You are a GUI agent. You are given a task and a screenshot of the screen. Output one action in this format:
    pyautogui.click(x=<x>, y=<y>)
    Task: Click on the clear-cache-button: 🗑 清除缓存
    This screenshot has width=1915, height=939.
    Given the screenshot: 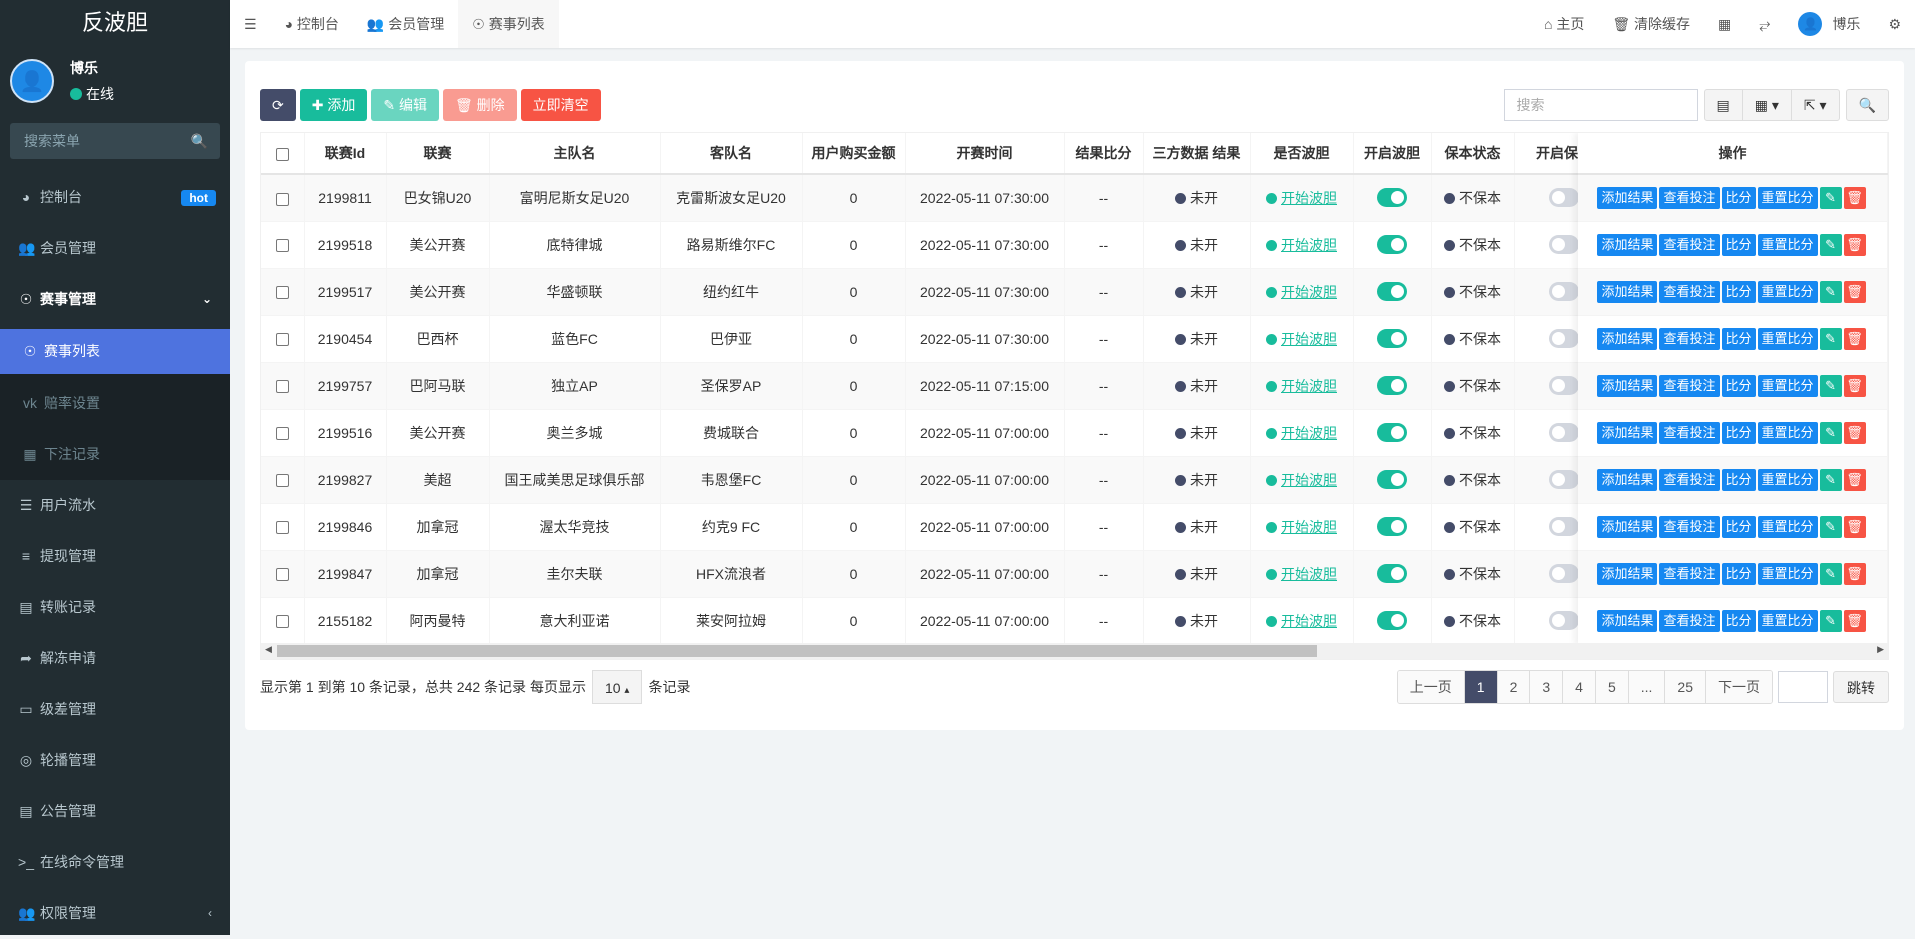 What is the action you would take?
    pyautogui.click(x=1651, y=24)
    